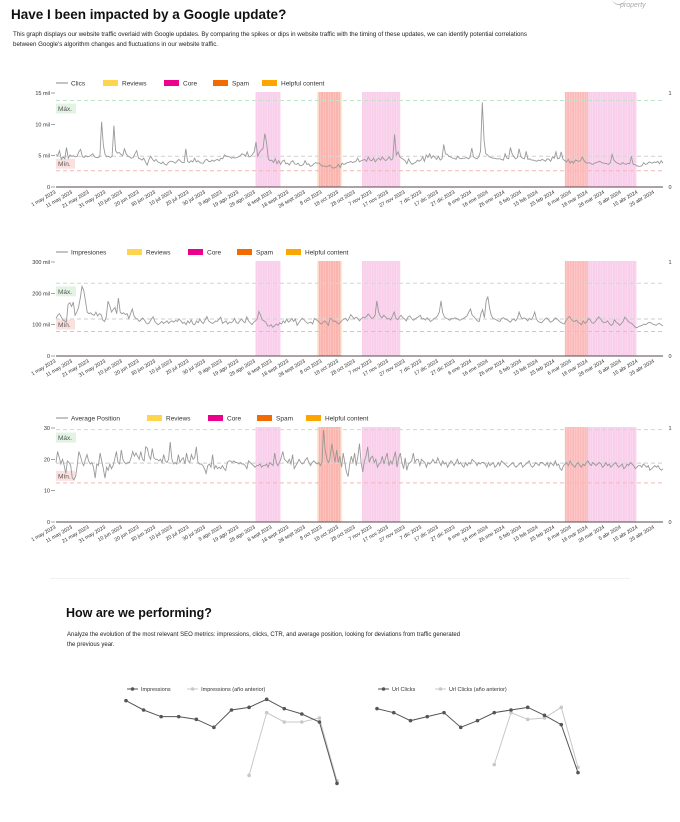 The image size is (680, 822). What do you see at coordinates (293, 746) in the screenshot?
I see `series-line` at bounding box center [293, 746].